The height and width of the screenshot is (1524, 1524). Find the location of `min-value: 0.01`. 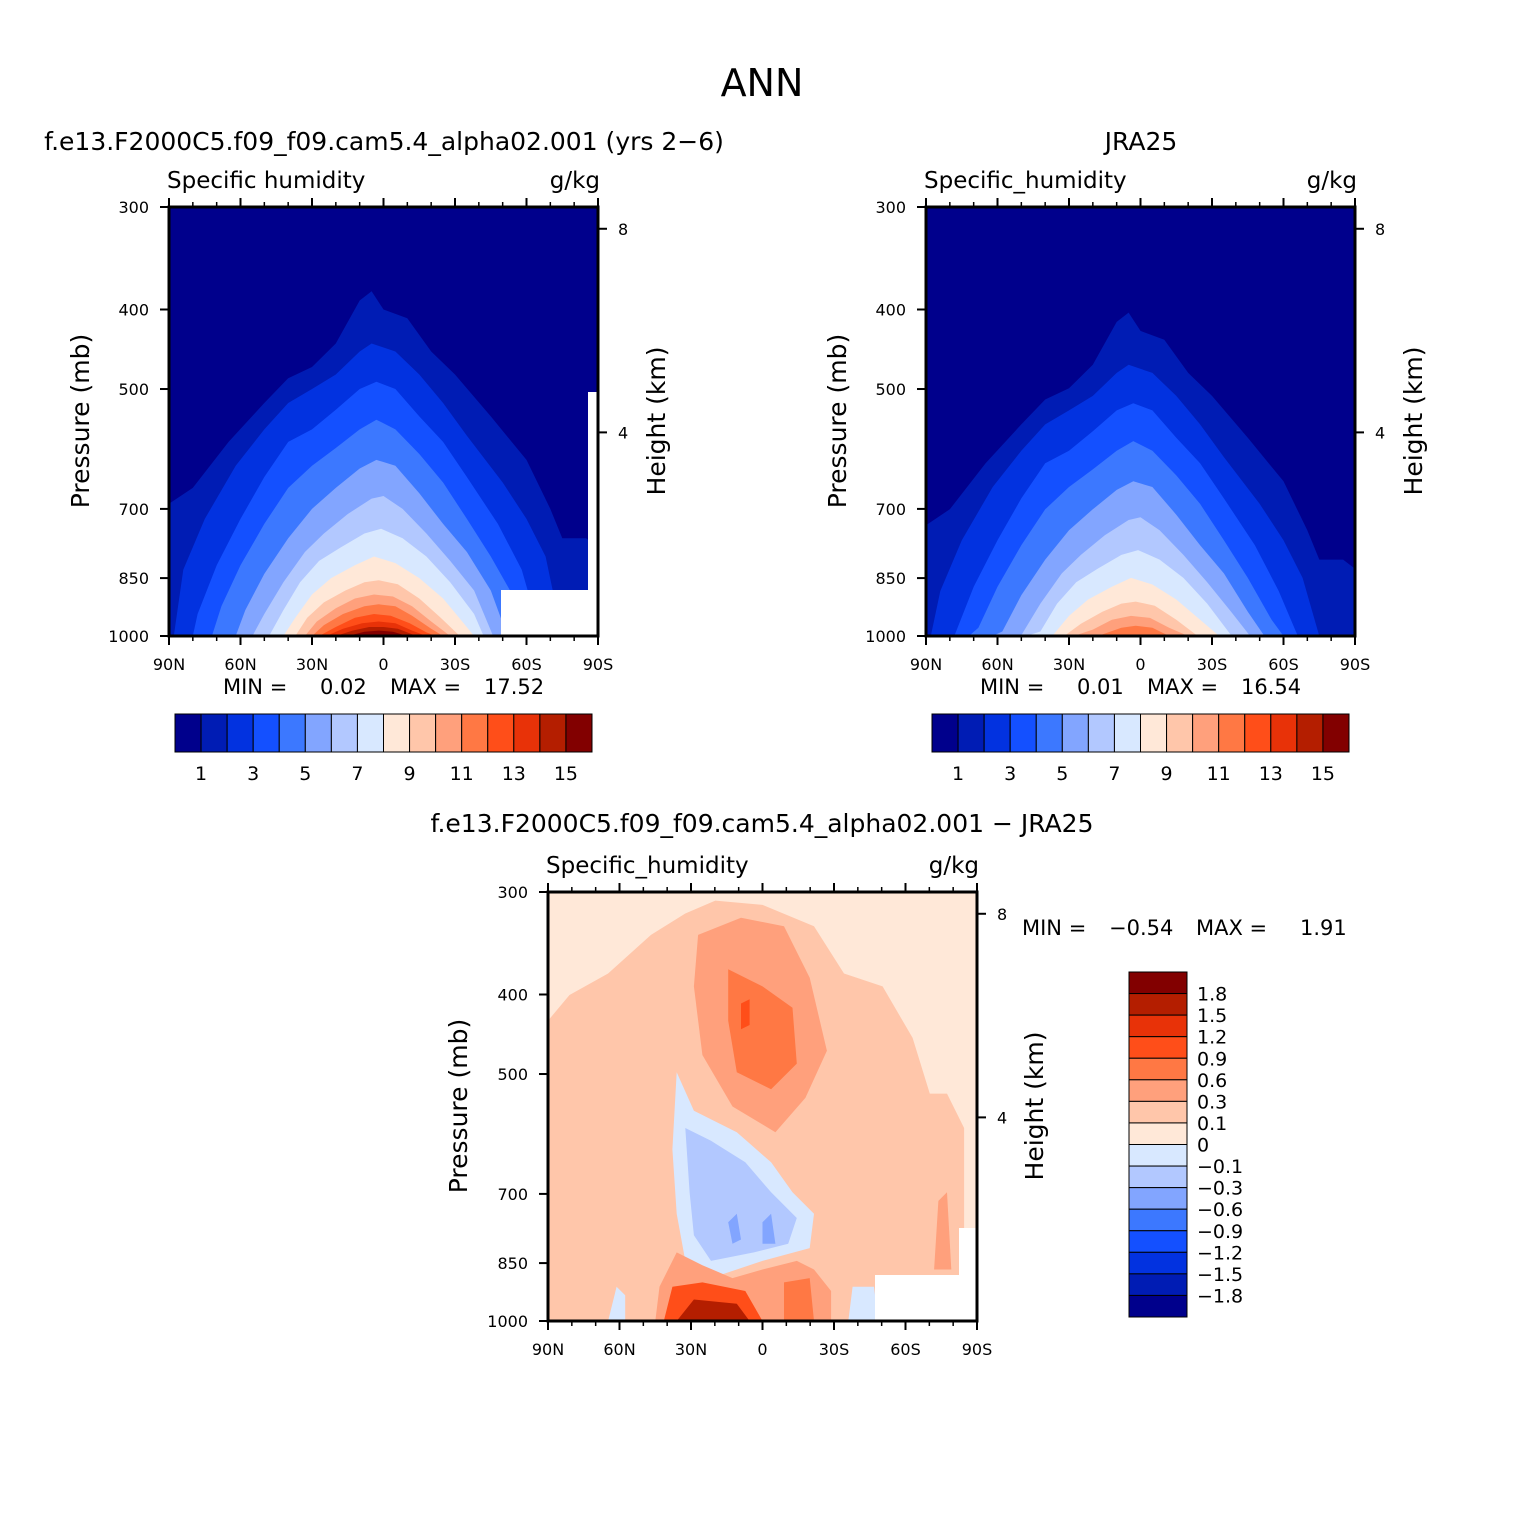

min-value: 0.01 is located at coordinates (1100, 687).